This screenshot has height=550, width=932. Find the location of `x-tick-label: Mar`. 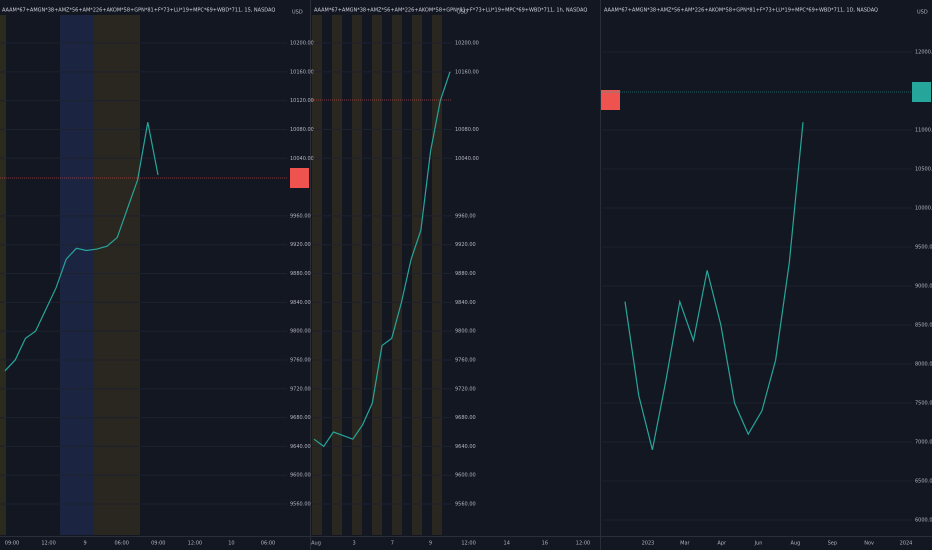

x-tick-label: Mar is located at coordinates (685, 544).